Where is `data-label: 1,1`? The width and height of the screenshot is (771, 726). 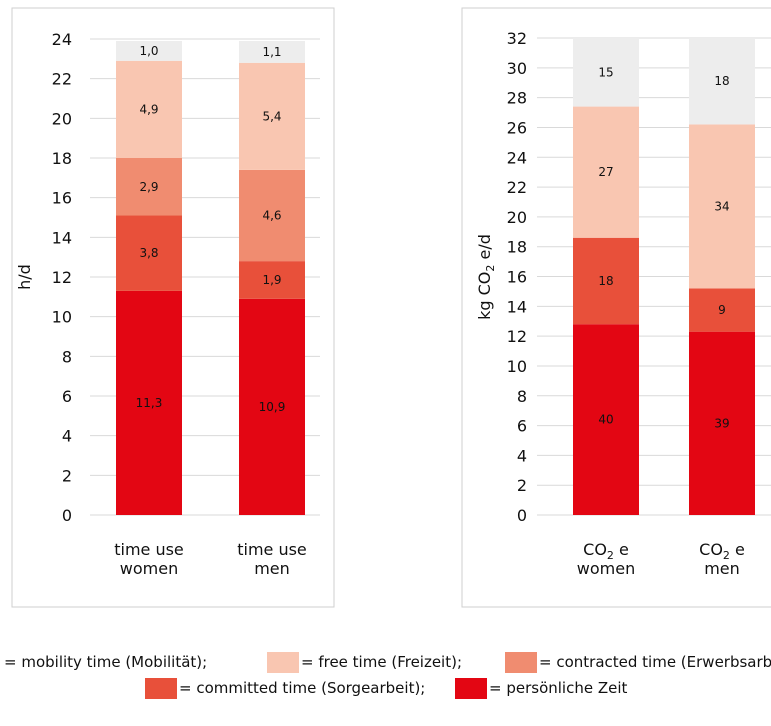
data-label: 1,1 is located at coordinates (271, 52).